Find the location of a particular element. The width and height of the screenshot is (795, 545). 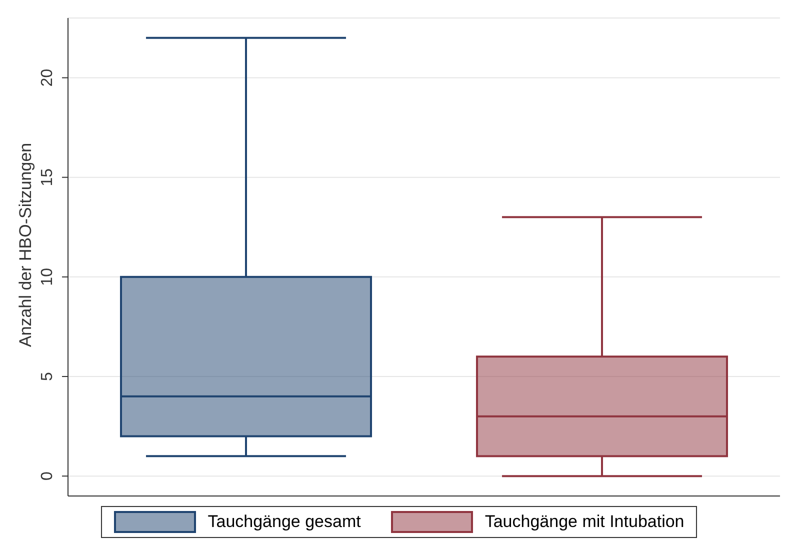

y-tick-label: 10 is located at coordinates (47, 277).